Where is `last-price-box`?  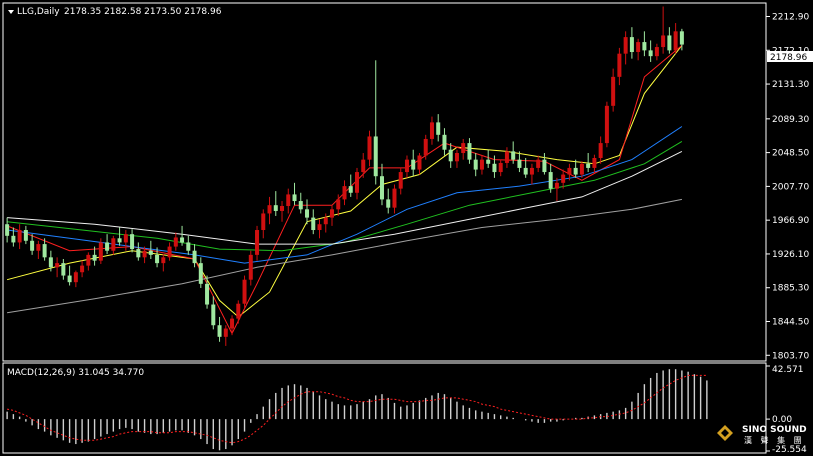 last-price-box is located at coordinates (790, 56).